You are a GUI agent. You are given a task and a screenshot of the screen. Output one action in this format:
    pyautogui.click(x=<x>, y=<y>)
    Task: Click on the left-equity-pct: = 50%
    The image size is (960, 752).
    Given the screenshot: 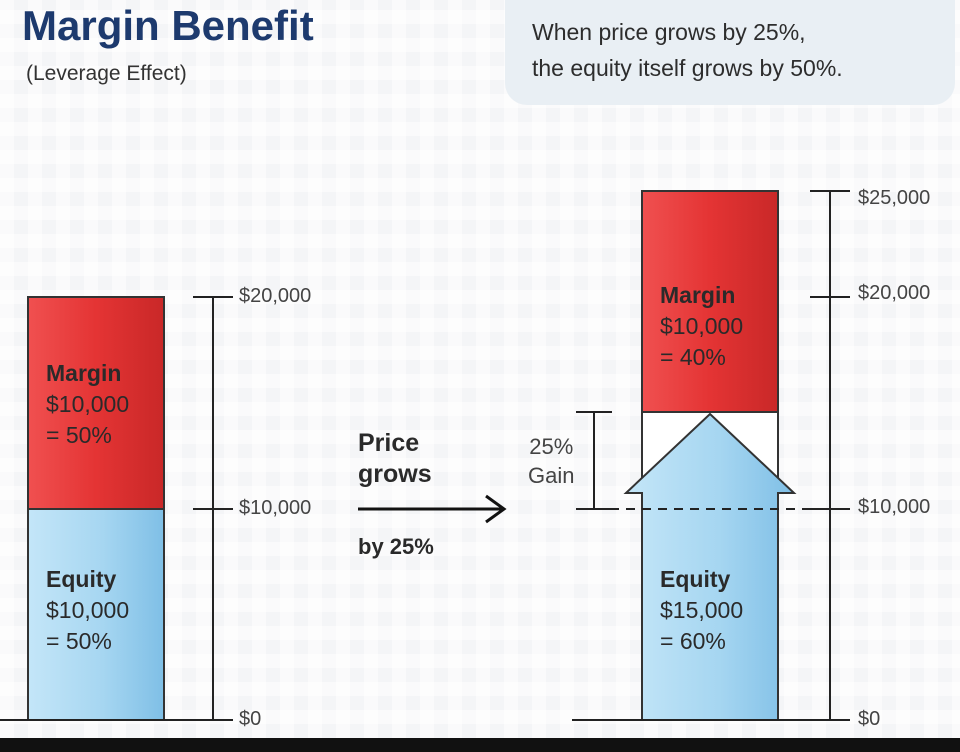 What is the action you would take?
    pyautogui.click(x=79, y=641)
    